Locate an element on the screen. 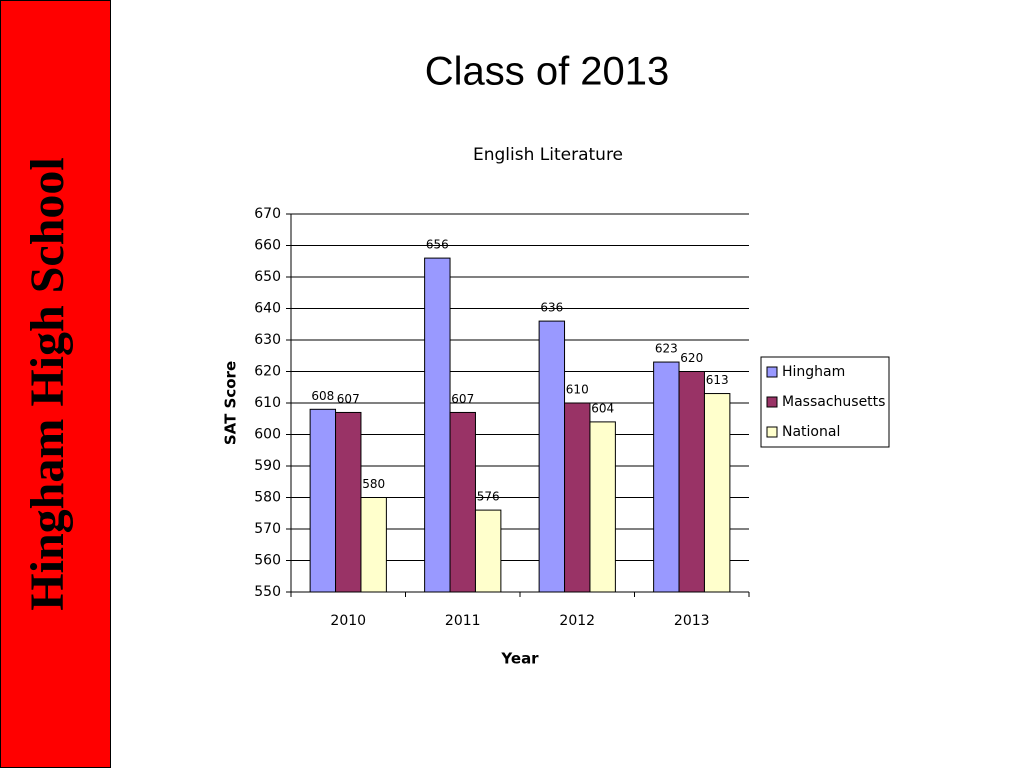 This screenshot has height=768, width=1024. y-tick-label: 570 is located at coordinates (267, 529).